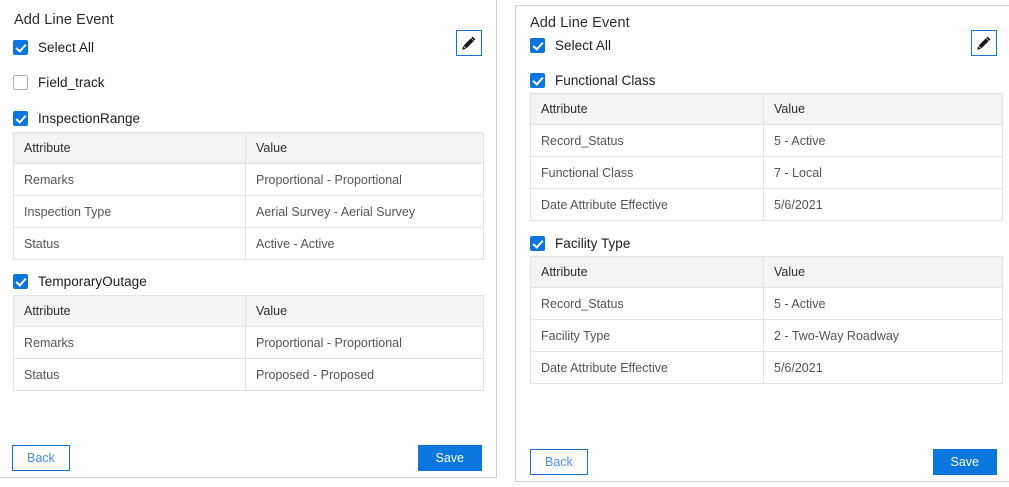 The height and width of the screenshot is (487, 1009). Describe the element at coordinates (537, 80) in the screenshot. I see `checkbox-functional-class` at that location.